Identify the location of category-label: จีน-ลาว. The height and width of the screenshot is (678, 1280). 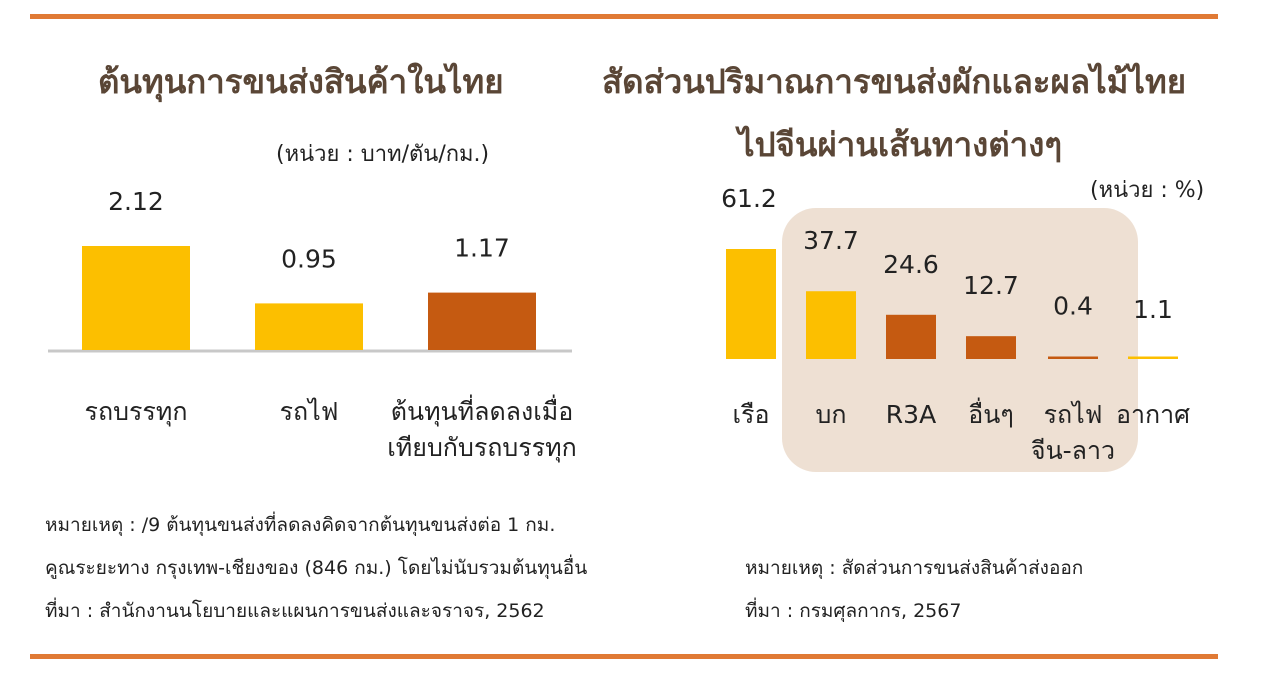
(1073, 450).